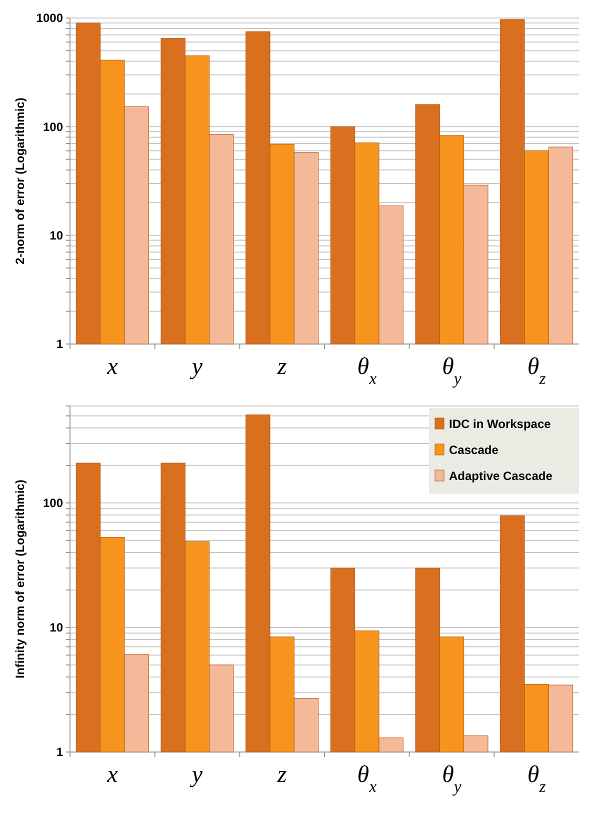  What do you see at coordinates (500, 424) in the screenshot?
I see `legend-label: IDC in Workspace` at bounding box center [500, 424].